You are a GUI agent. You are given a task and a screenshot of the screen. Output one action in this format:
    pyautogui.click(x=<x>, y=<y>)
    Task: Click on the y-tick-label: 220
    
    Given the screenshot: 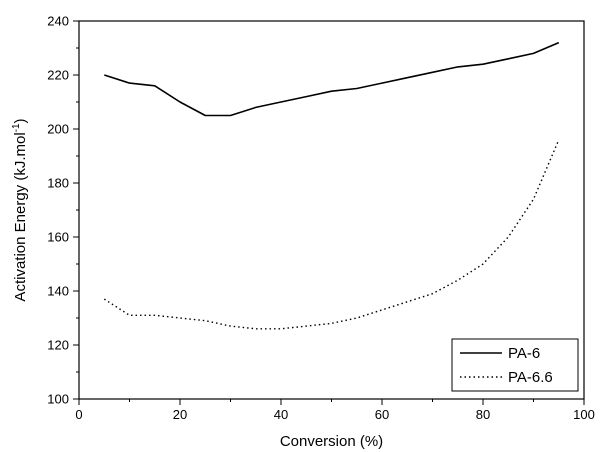 What is the action you would take?
    pyautogui.click(x=58, y=75)
    